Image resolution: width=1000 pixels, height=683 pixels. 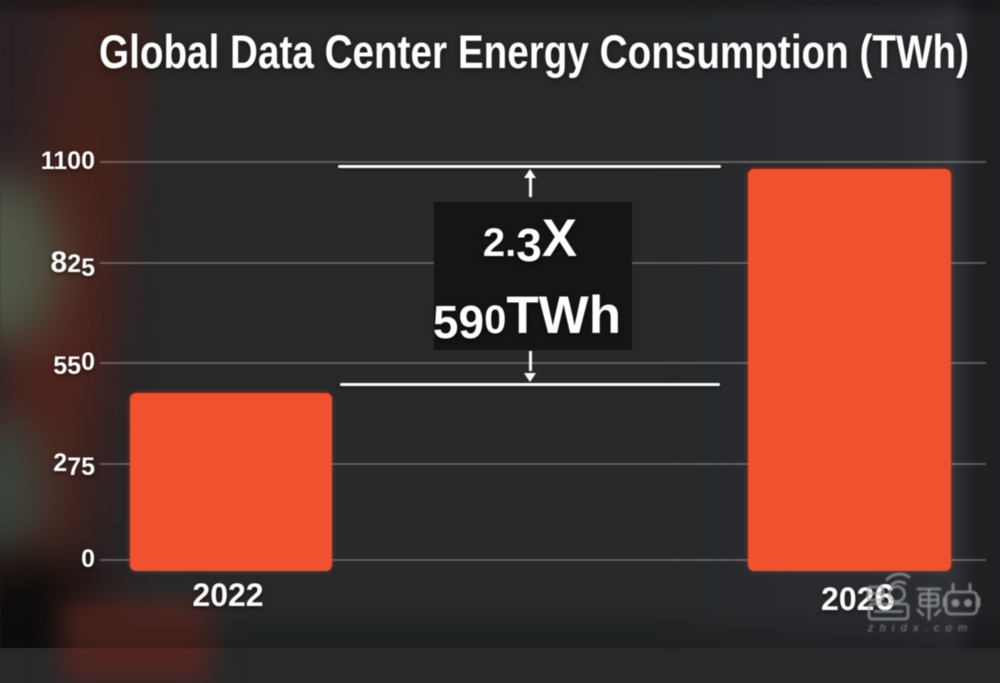 What do you see at coordinates (920, 629) in the screenshot?
I see `svg-text: zhidx.com` at bounding box center [920, 629].